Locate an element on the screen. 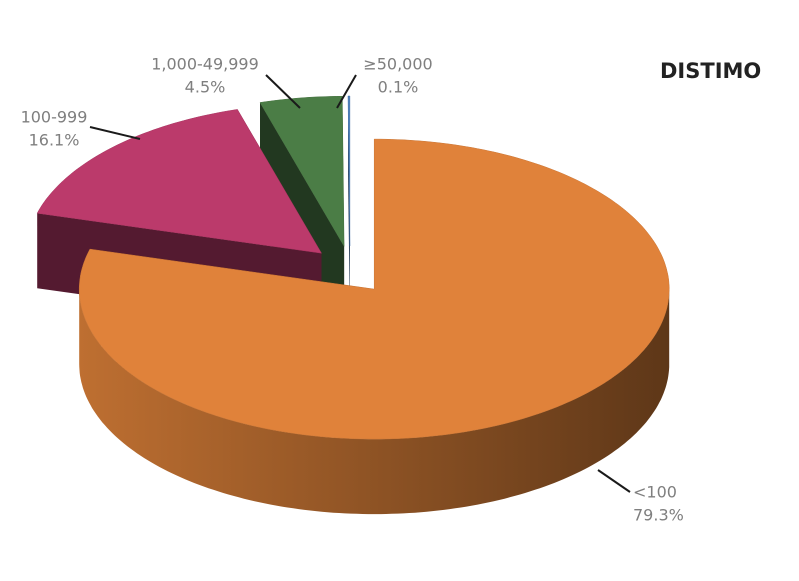  value-label: 16.1% is located at coordinates (54, 140).